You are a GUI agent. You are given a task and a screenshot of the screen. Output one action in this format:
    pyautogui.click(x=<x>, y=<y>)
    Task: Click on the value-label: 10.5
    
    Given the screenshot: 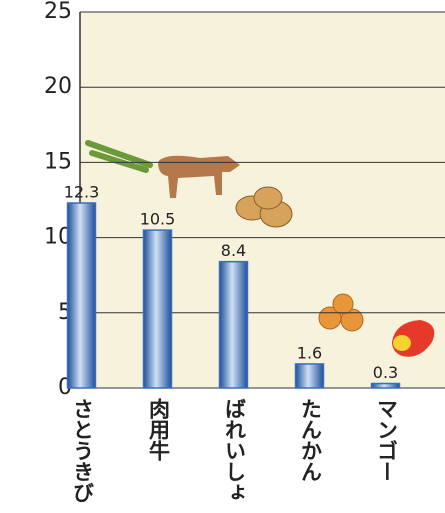 What is the action you would take?
    pyautogui.click(x=158, y=219)
    